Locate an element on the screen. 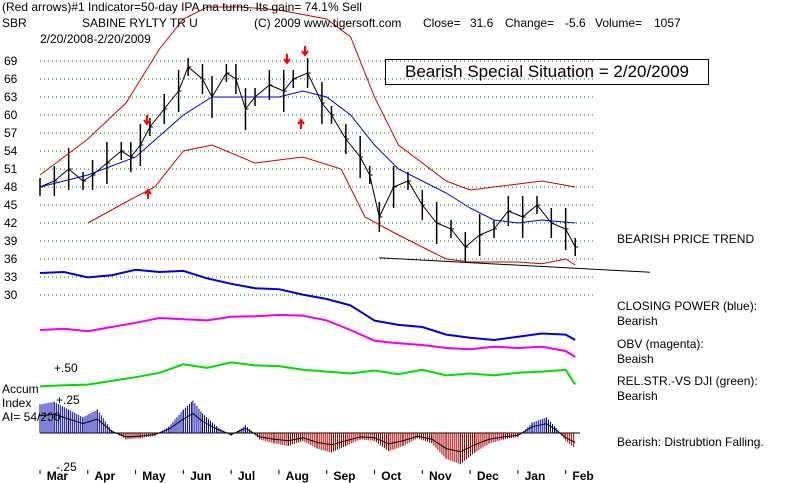 The width and height of the screenshot is (800, 483). obv-line is located at coordinates (307, 335).